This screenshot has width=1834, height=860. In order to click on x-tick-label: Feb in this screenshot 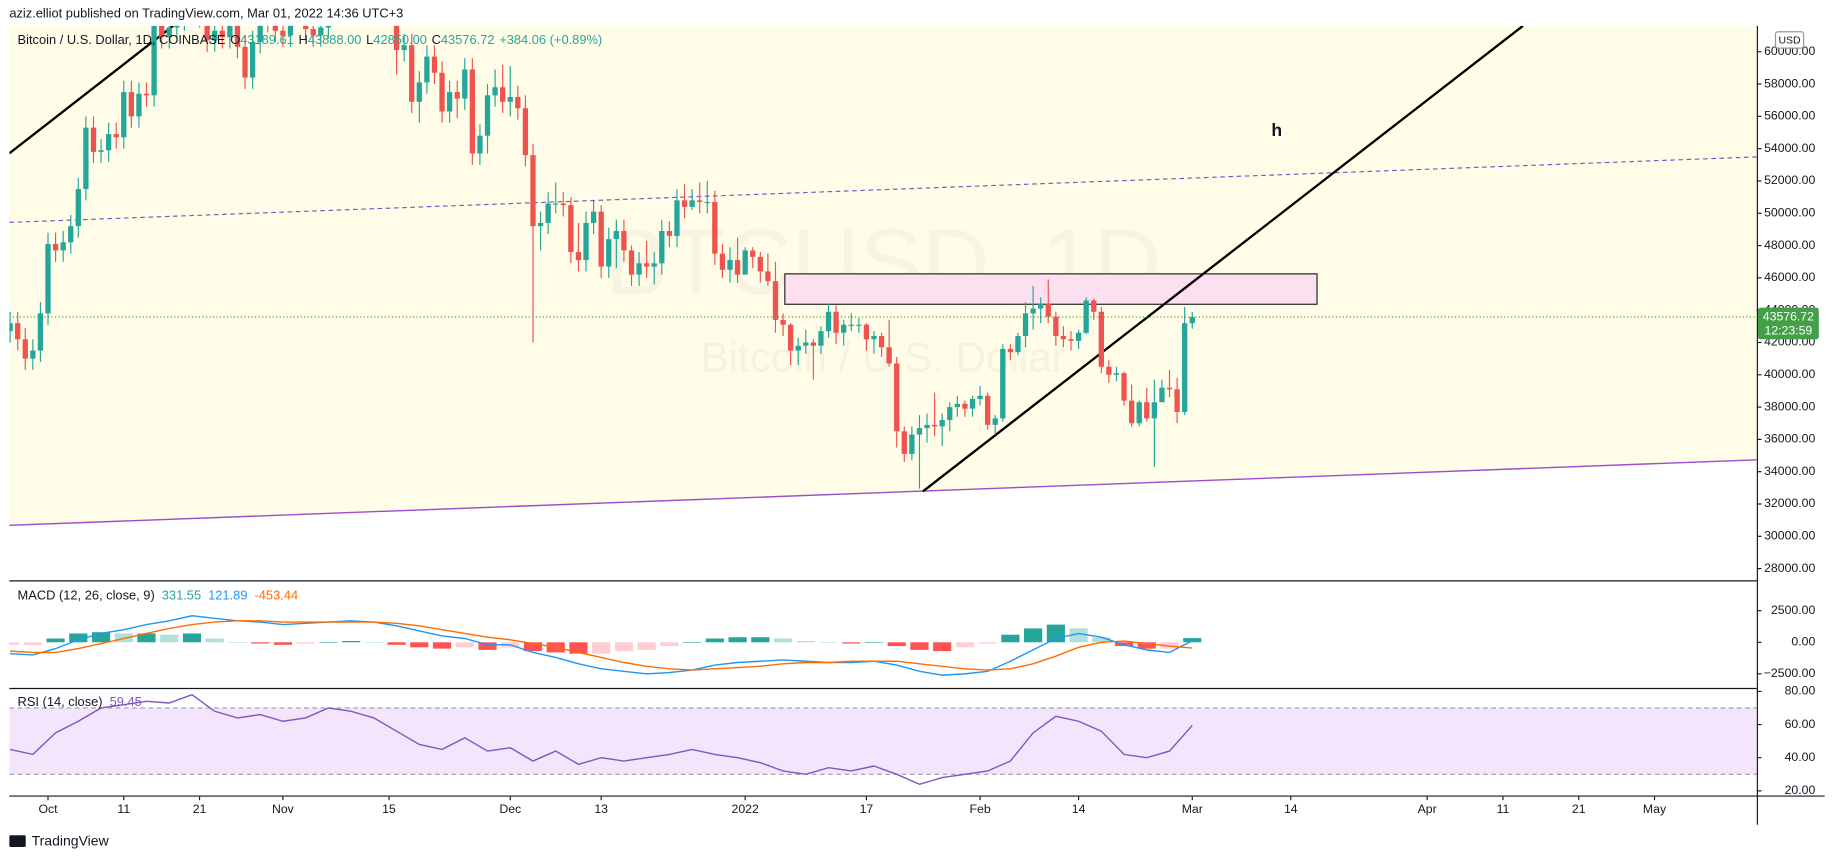, I will do `click(980, 809)`.